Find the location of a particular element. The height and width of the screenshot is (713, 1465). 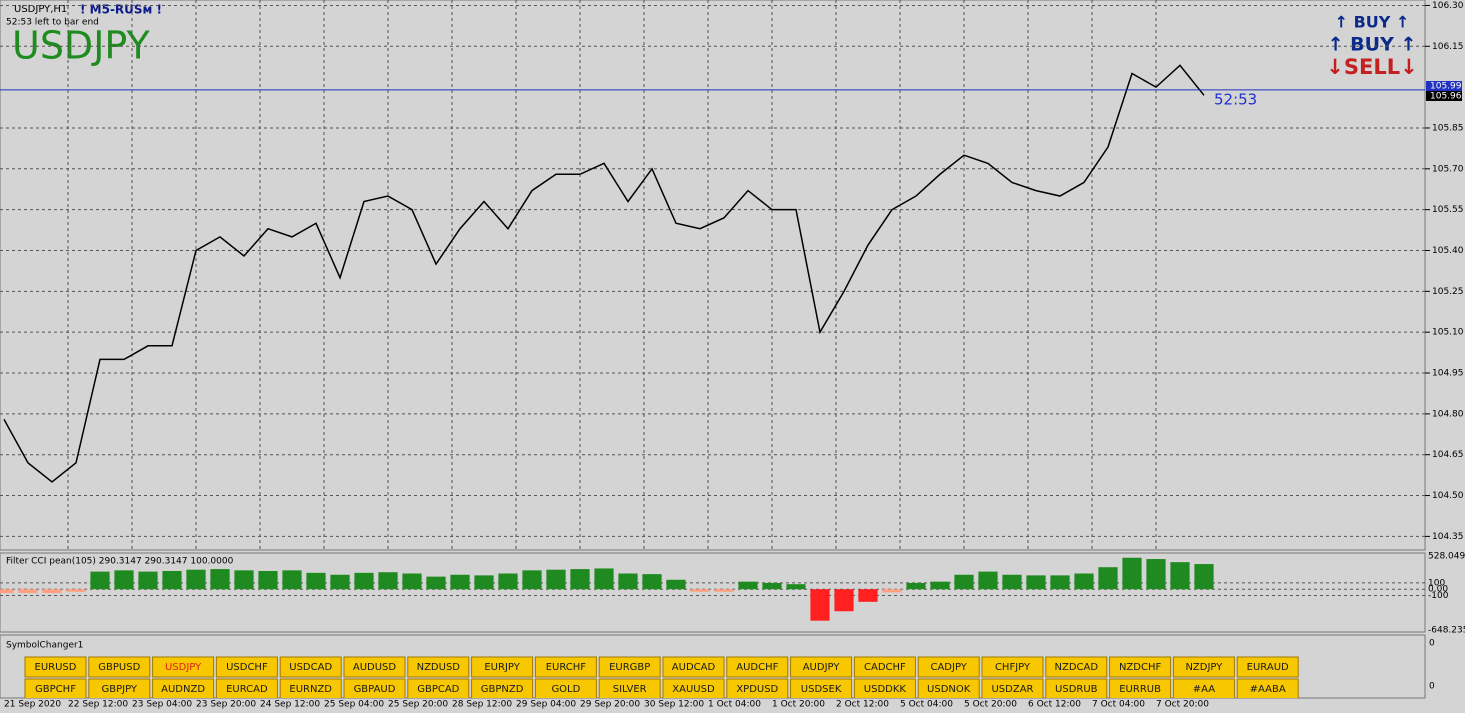

symbol-button-label: EURNZD is located at coordinates (310, 689).